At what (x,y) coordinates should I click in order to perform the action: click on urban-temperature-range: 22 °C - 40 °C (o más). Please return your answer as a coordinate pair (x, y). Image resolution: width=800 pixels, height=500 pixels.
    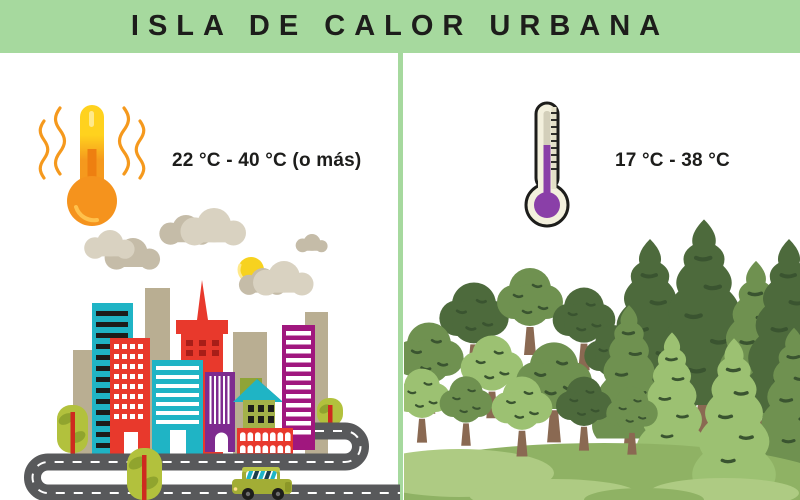
    Looking at the image, I should click on (267, 160).